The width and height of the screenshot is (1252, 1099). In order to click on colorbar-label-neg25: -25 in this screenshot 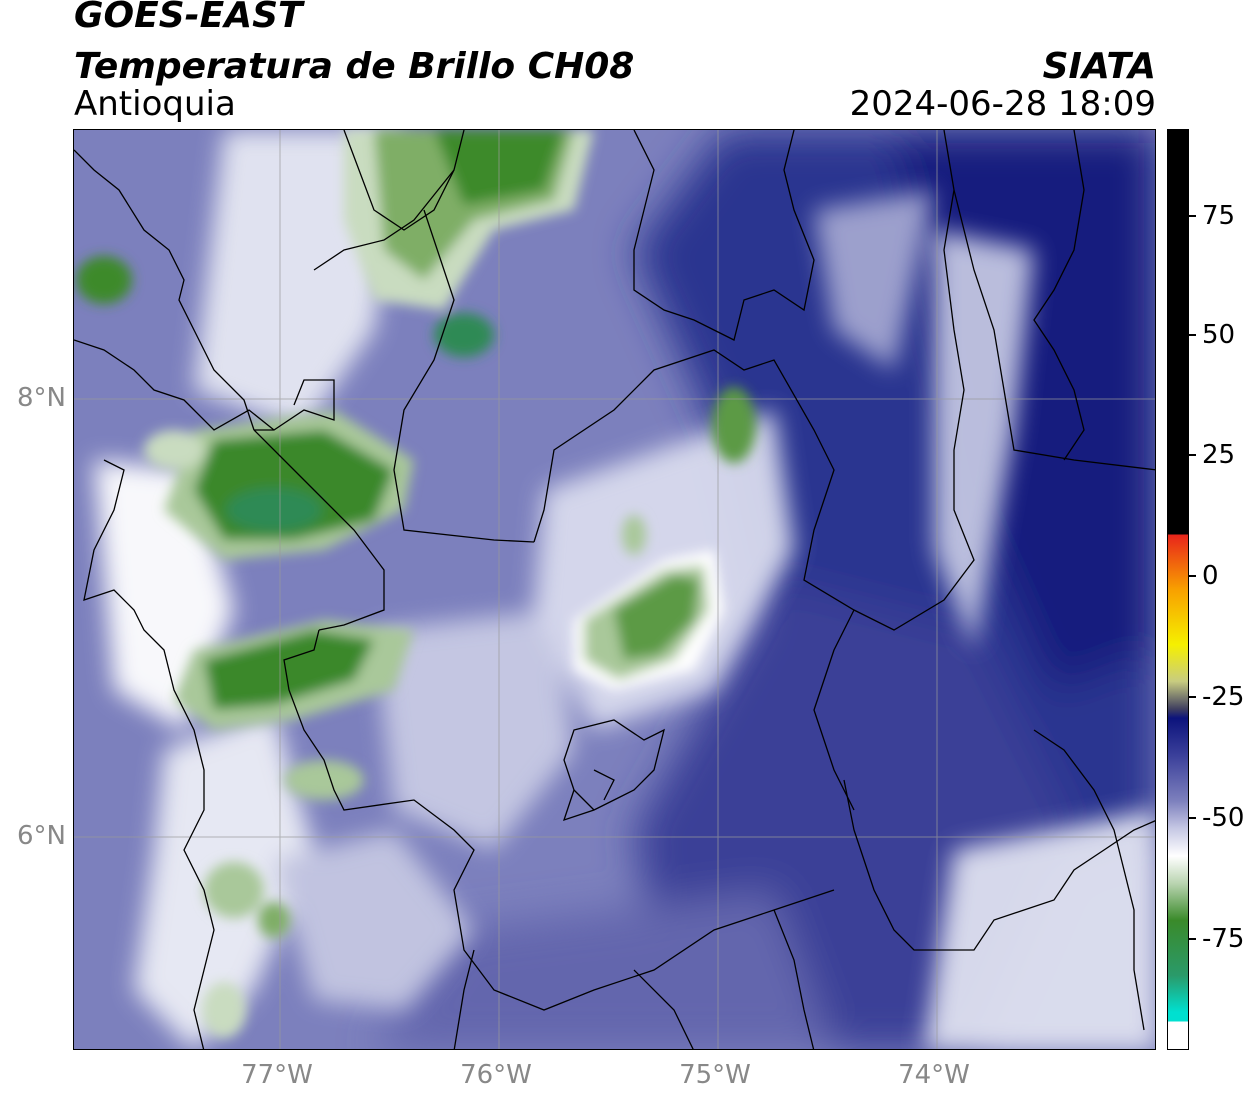, I will do `click(1223, 697)`.